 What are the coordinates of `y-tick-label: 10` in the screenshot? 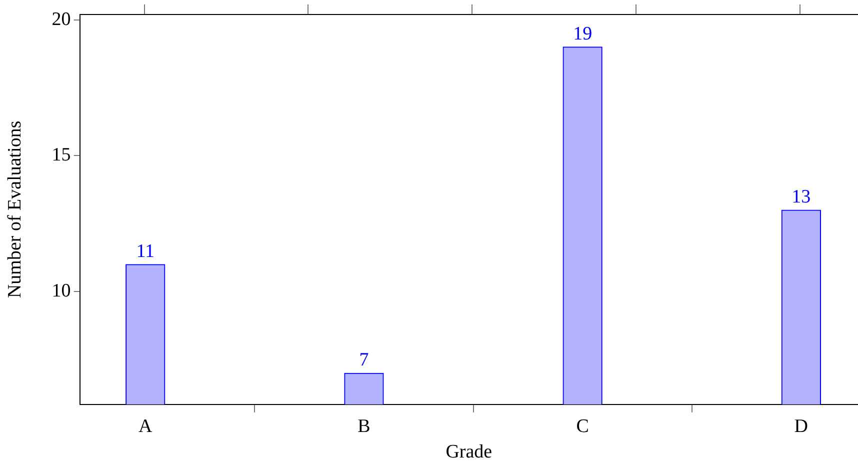 It's located at (61, 291).